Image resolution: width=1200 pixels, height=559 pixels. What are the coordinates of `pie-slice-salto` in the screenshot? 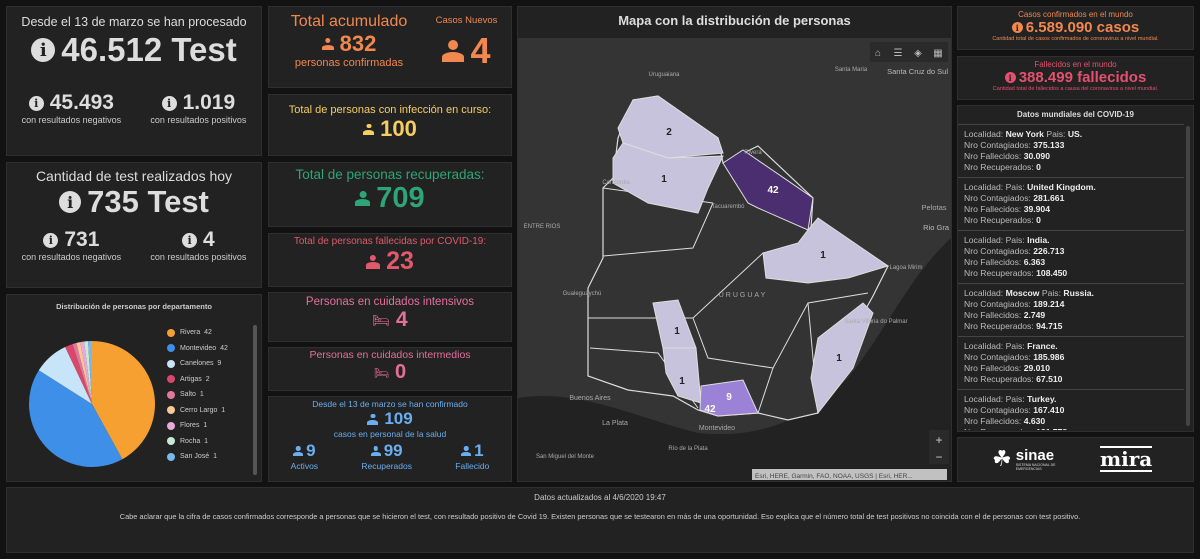 It's located at (82, 373).